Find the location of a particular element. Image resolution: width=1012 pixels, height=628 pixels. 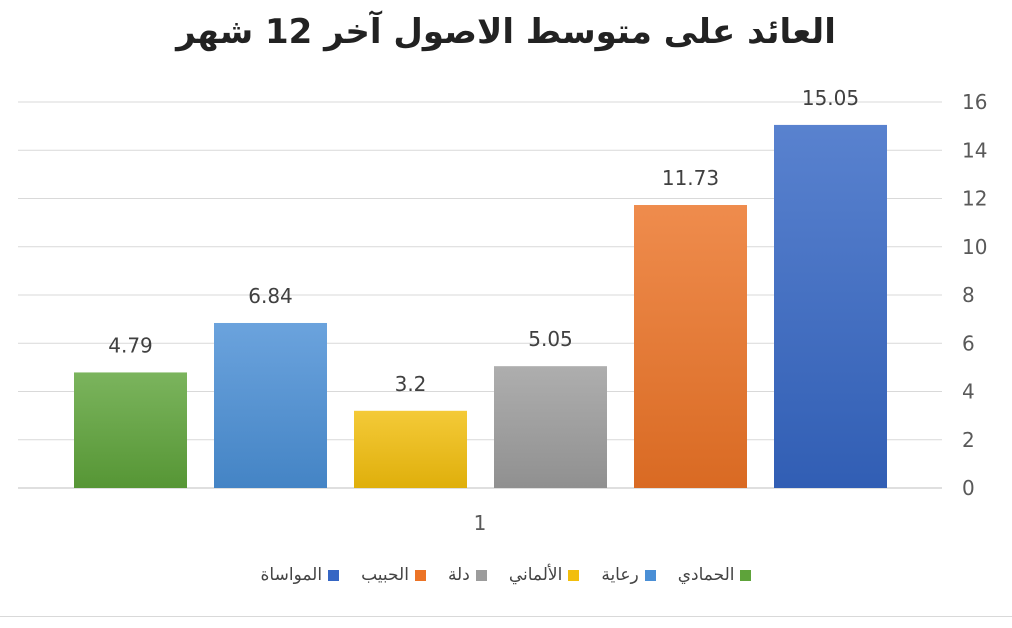

data-label: 15.05 is located at coordinates (830, 98).